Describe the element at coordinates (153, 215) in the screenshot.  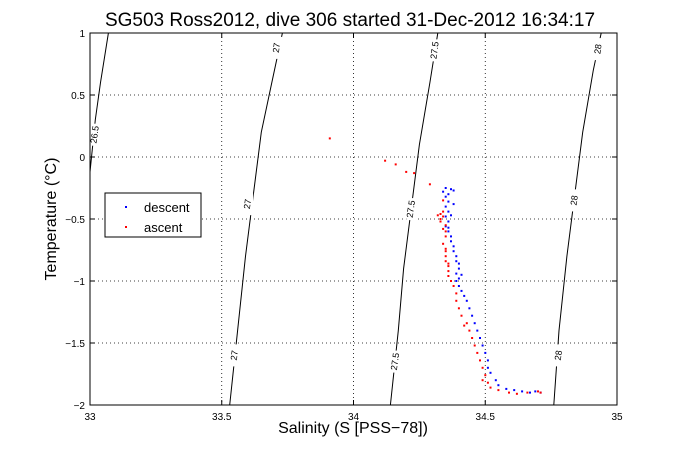
I see `legend: descent ascent` at that location.